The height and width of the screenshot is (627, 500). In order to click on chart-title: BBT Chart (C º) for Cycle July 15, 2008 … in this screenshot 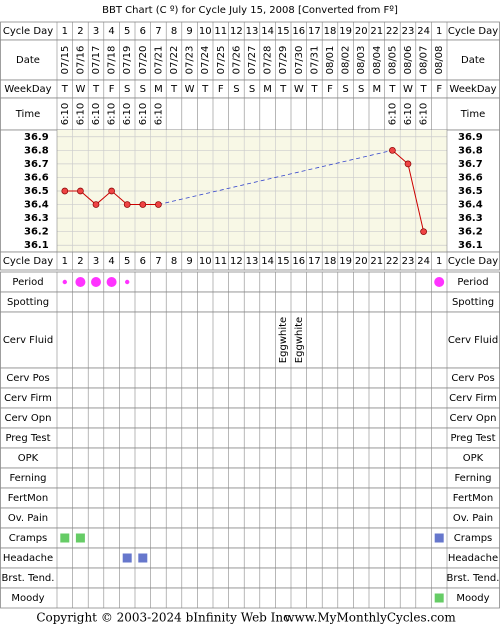, I will do `click(250, 10)`.